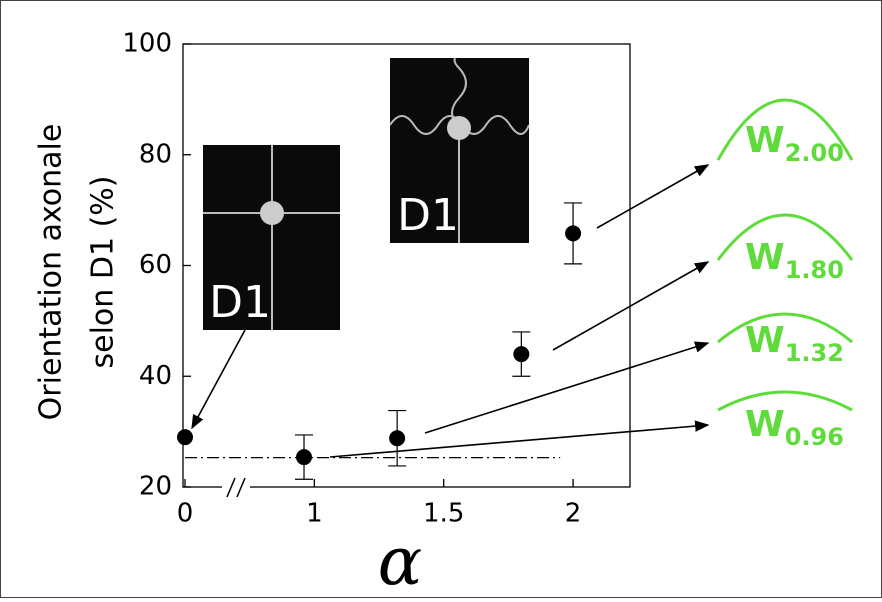  I want to click on x-label: α, so click(400, 560).